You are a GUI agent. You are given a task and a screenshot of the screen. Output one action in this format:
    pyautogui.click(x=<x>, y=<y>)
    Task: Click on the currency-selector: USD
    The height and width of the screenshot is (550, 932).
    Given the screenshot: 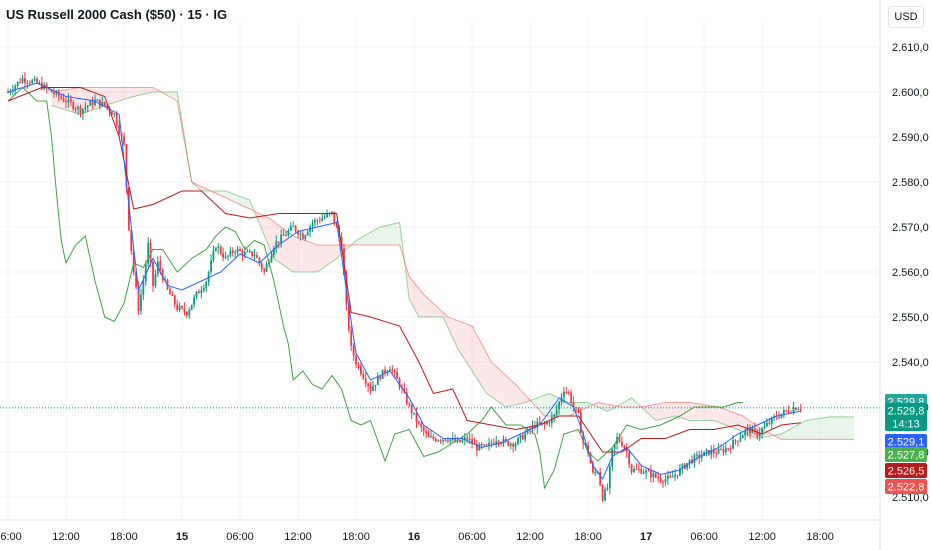 What is the action you would take?
    pyautogui.click(x=906, y=17)
    